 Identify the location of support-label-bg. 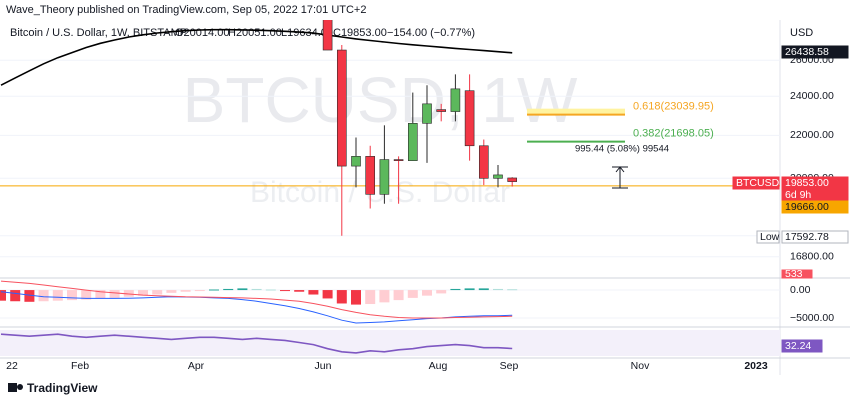
(815, 207).